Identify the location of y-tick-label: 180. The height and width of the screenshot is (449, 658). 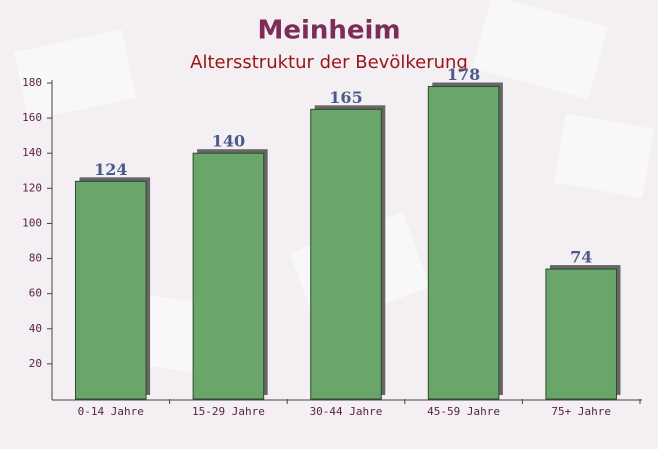
(32, 82).